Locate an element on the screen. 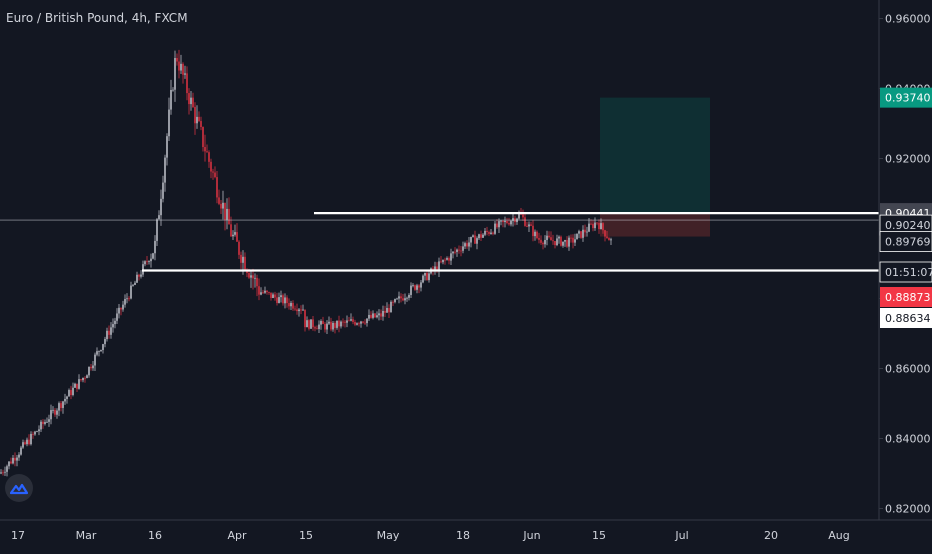 This screenshot has height=554, width=932. price-badge-text: 0.88634 is located at coordinates (908, 318).